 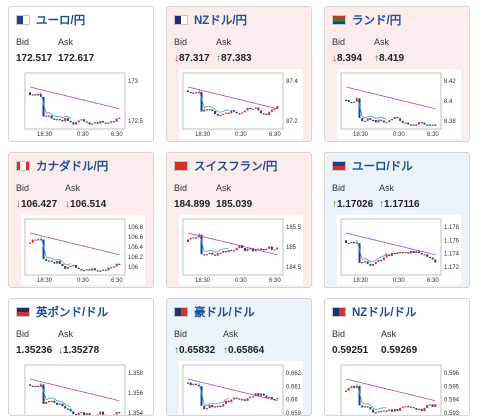 What do you see at coordinates (225, 350) in the screenshot?
I see `ask-arrow-icon: ↑` at bounding box center [225, 350].